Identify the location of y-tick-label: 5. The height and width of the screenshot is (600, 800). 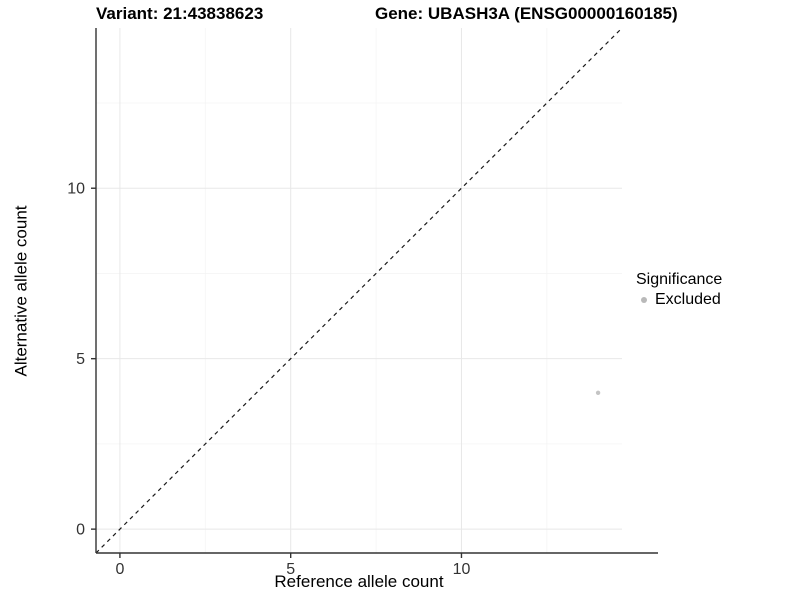
(80, 359).